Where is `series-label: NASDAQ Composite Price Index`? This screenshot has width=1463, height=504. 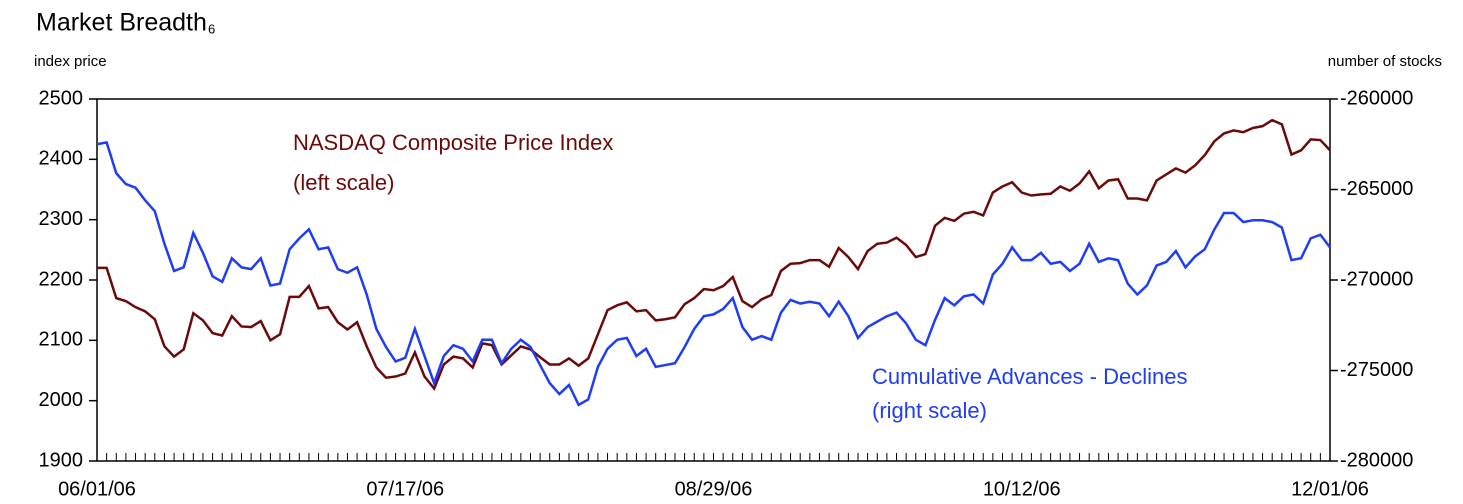 series-label: NASDAQ Composite Price Index is located at coordinates (453, 142).